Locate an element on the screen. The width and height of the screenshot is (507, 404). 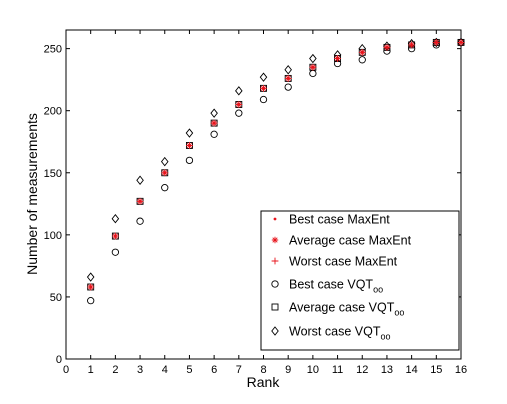
legend-entry-label: Worst case VQToo is located at coordinates (339, 333).